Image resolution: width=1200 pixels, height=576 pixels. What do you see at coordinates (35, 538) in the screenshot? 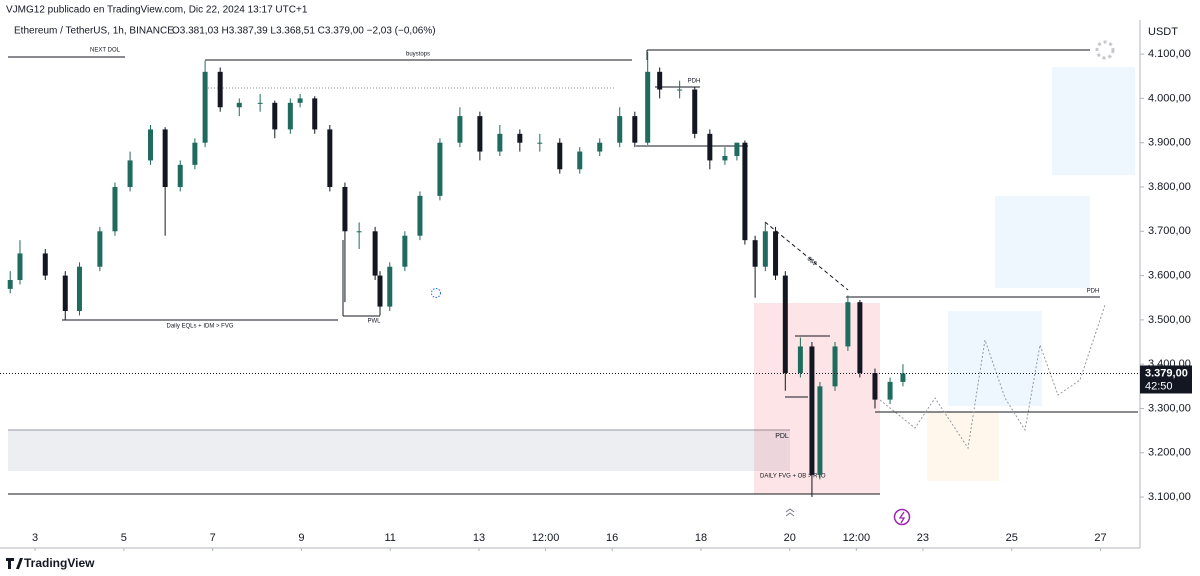
I see `x-tick-label: 3` at bounding box center [35, 538].